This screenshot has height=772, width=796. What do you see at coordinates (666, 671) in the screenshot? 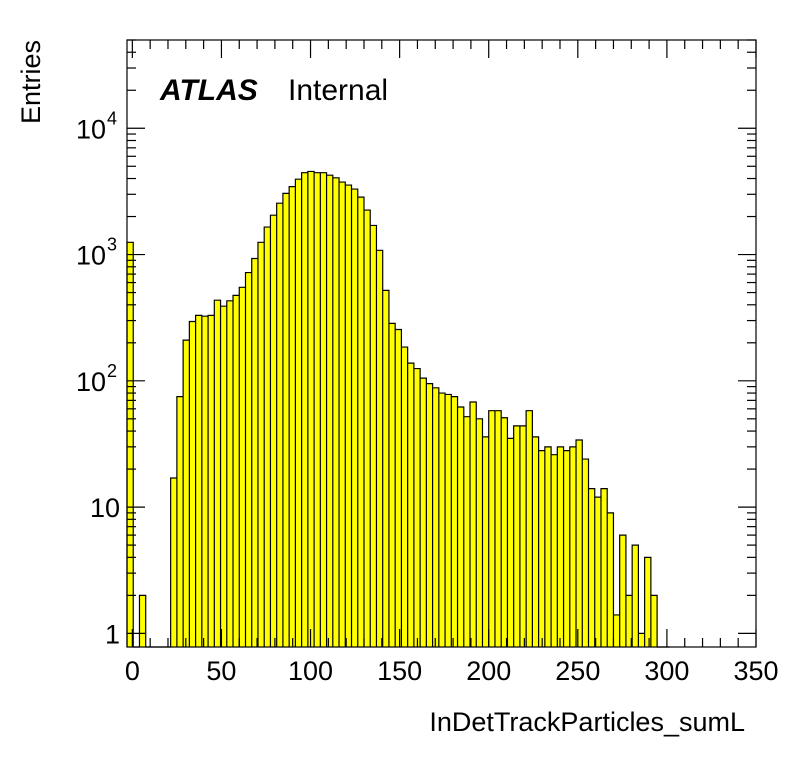
I see `x-tick-label: 300` at bounding box center [666, 671].